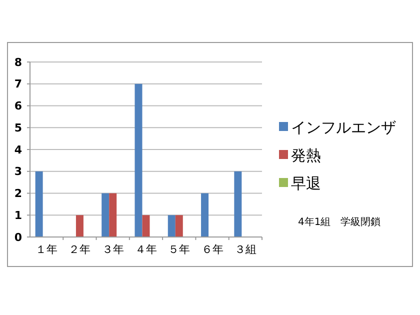 This screenshot has height=315, width=420. What do you see at coordinates (18, 215) in the screenshot?
I see `y-tick-label: 1` at bounding box center [18, 215].